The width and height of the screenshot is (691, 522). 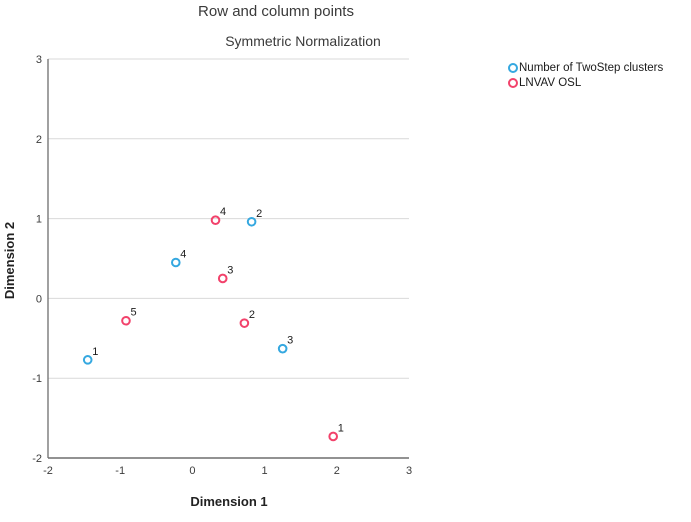 What do you see at coordinates (48, 471) in the screenshot?
I see `x-tick-label: -2` at bounding box center [48, 471].